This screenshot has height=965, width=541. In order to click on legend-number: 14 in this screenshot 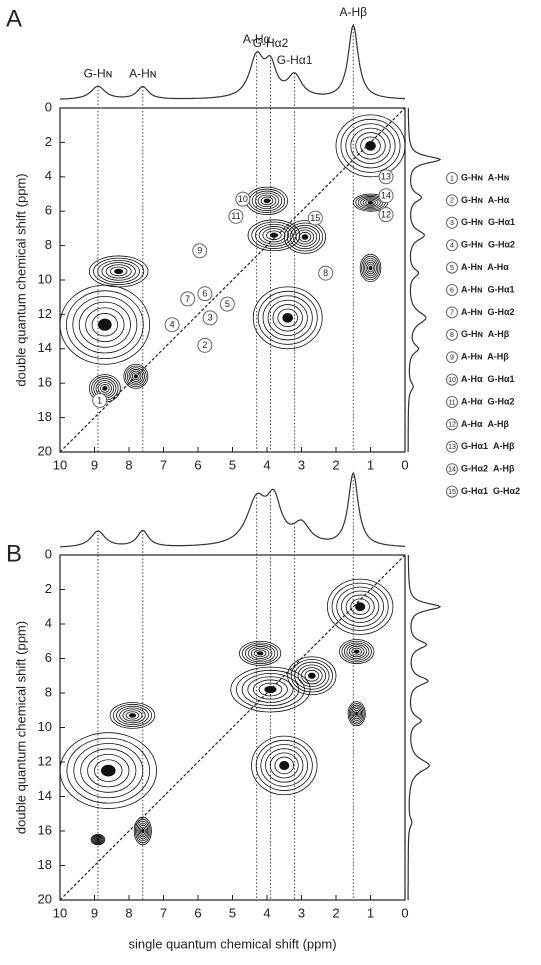, I will do `click(452, 470)`.